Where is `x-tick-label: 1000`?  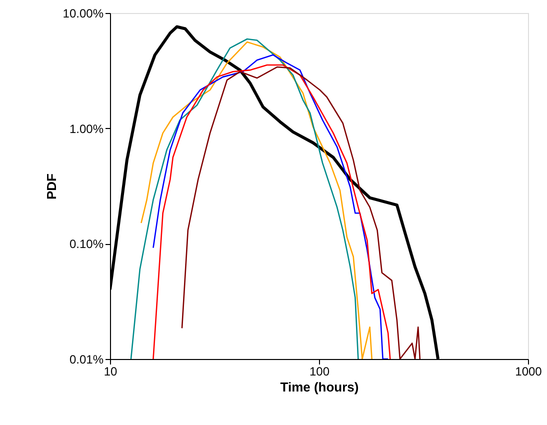 x-tick-label: 1000 is located at coordinates (528, 371).